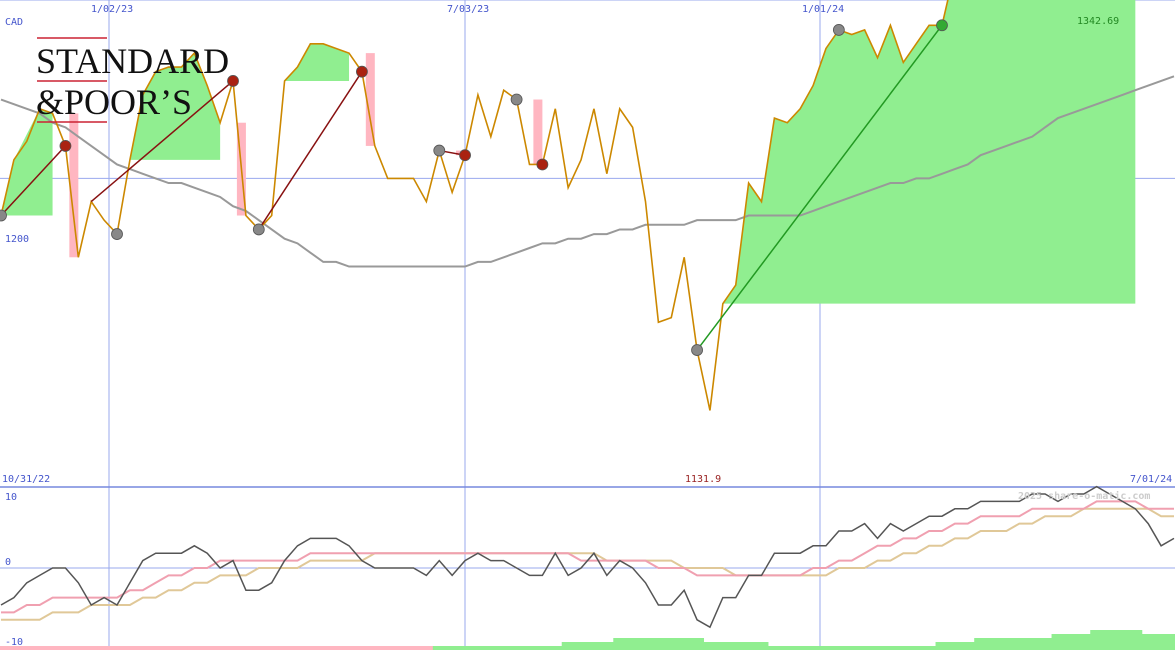 This screenshot has height=650, width=1175. I want to click on up-trend-line, so click(819, 187).